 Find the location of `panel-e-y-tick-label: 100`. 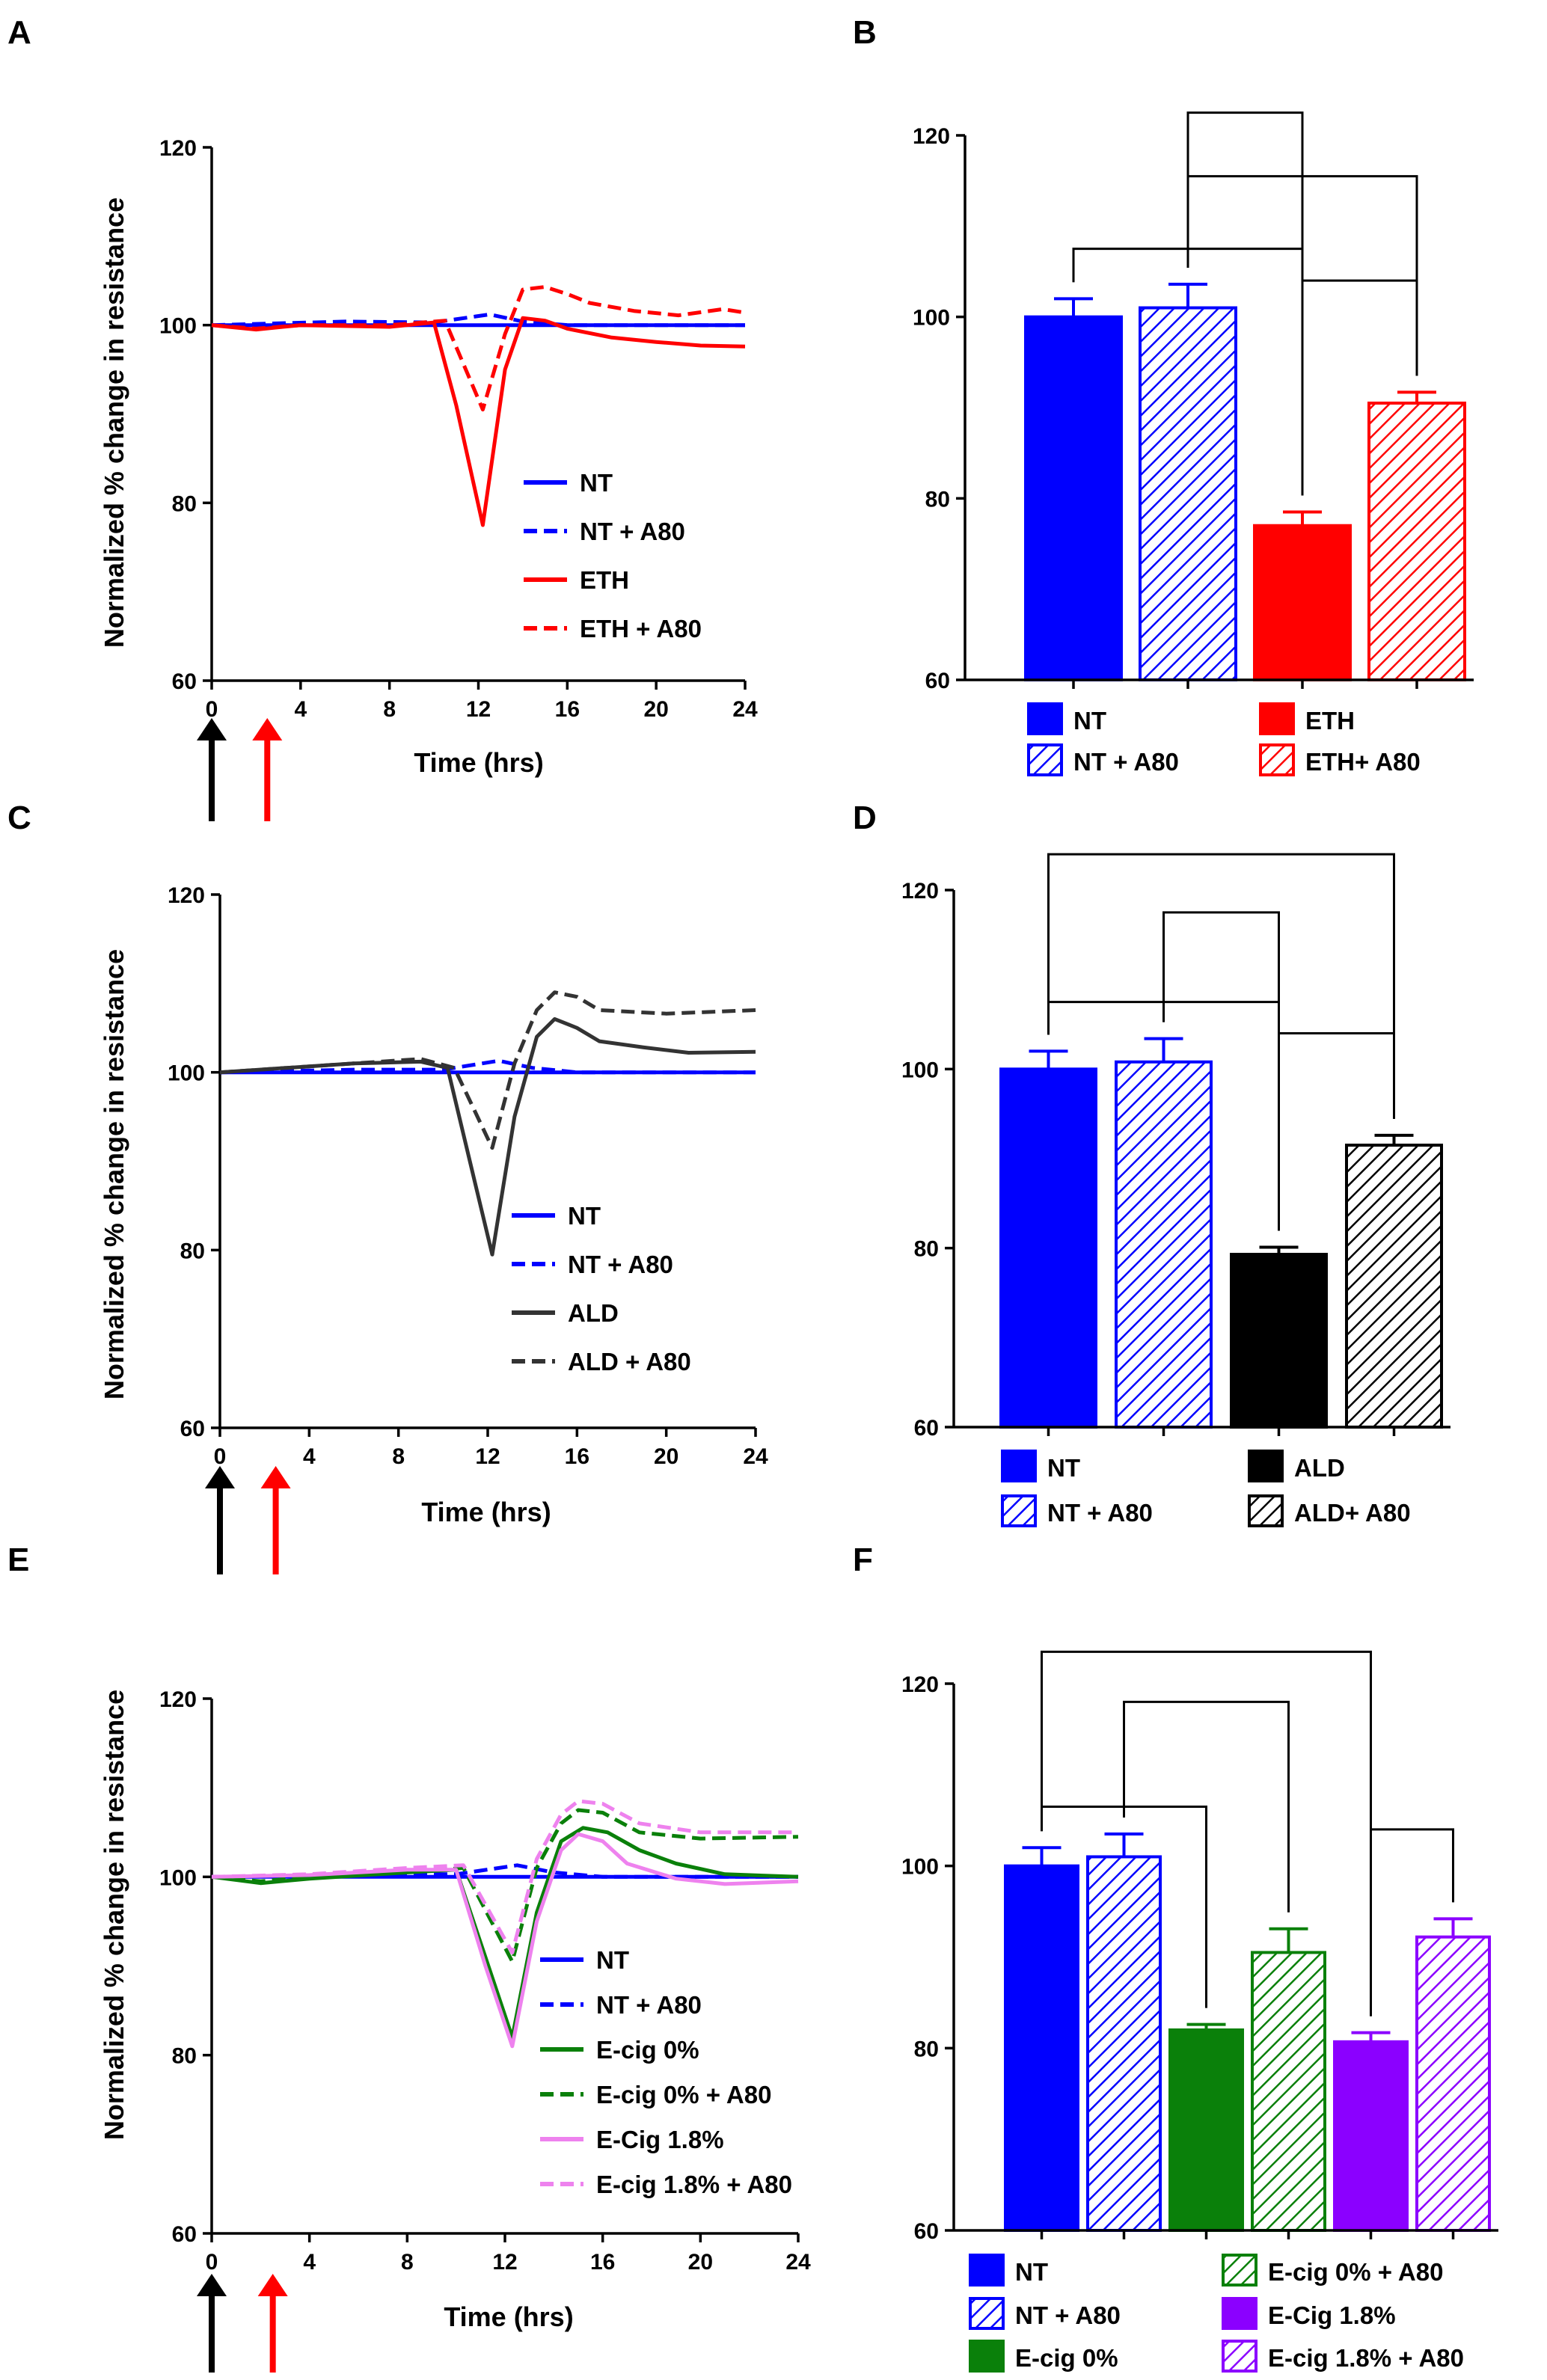

panel-e-y-tick-label: 100 is located at coordinates (178, 1877).